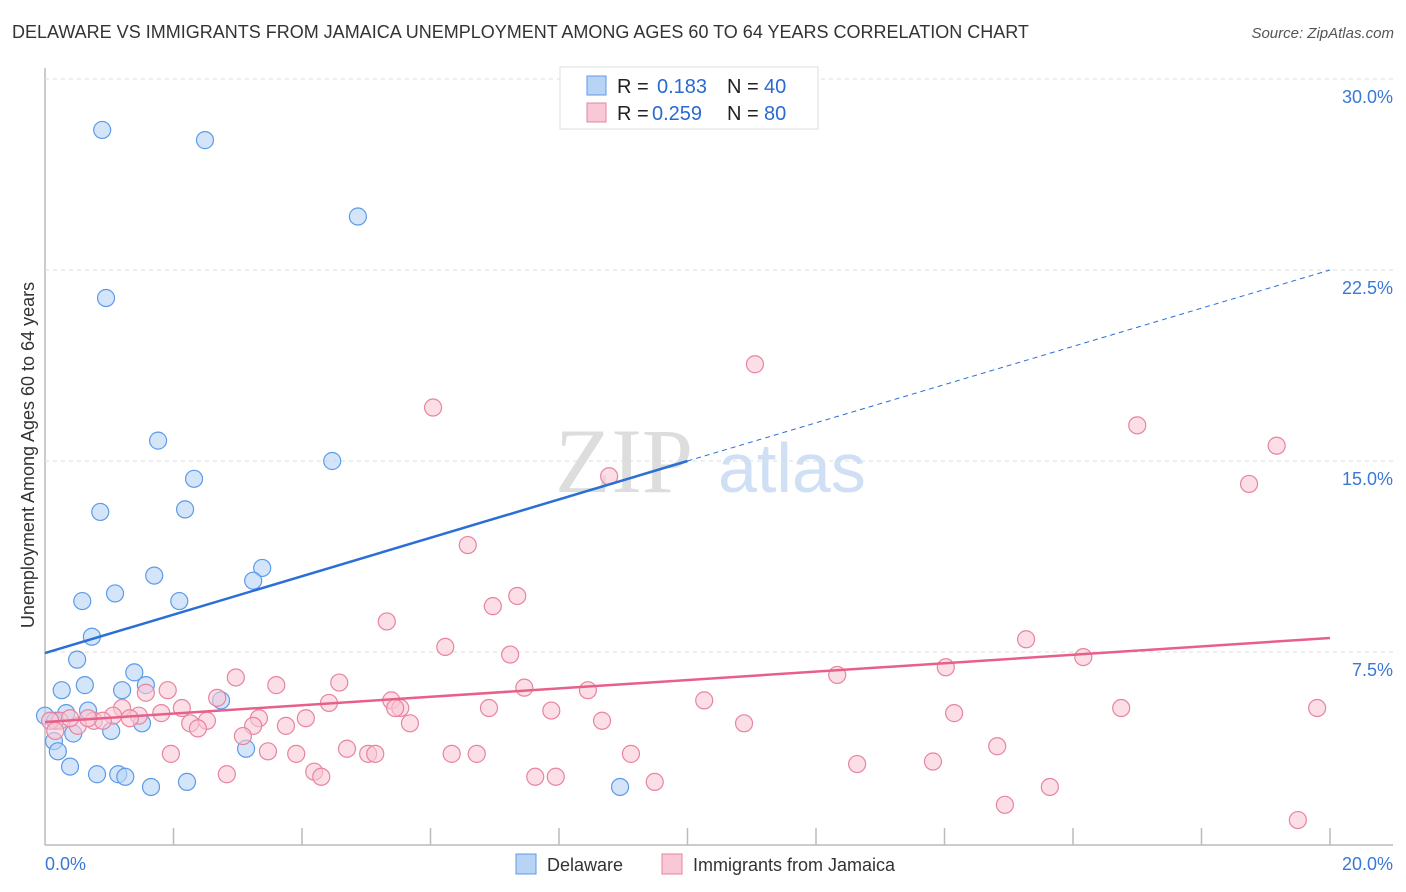 The height and width of the screenshot is (892, 1406). Describe the element at coordinates (596, 85) in the screenshot. I see `legend-swatch-delaware` at that location.